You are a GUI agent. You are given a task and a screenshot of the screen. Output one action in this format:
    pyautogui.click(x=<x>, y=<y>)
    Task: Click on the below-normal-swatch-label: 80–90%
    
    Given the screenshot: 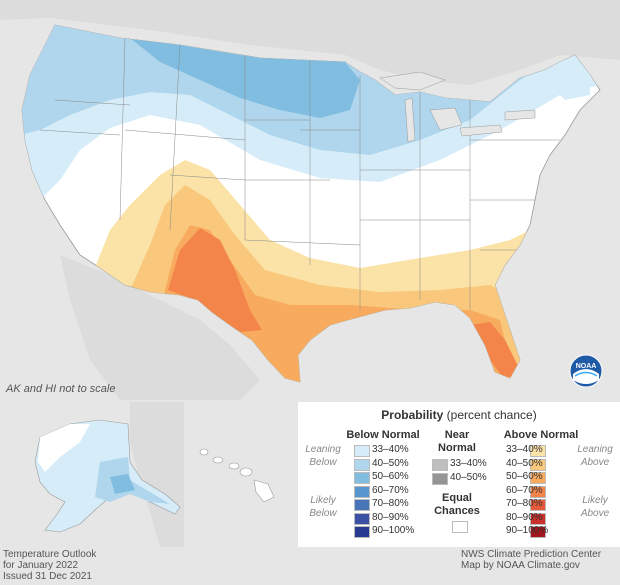 What is the action you would take?
    pyautogui.click(x=390, y=517)
    